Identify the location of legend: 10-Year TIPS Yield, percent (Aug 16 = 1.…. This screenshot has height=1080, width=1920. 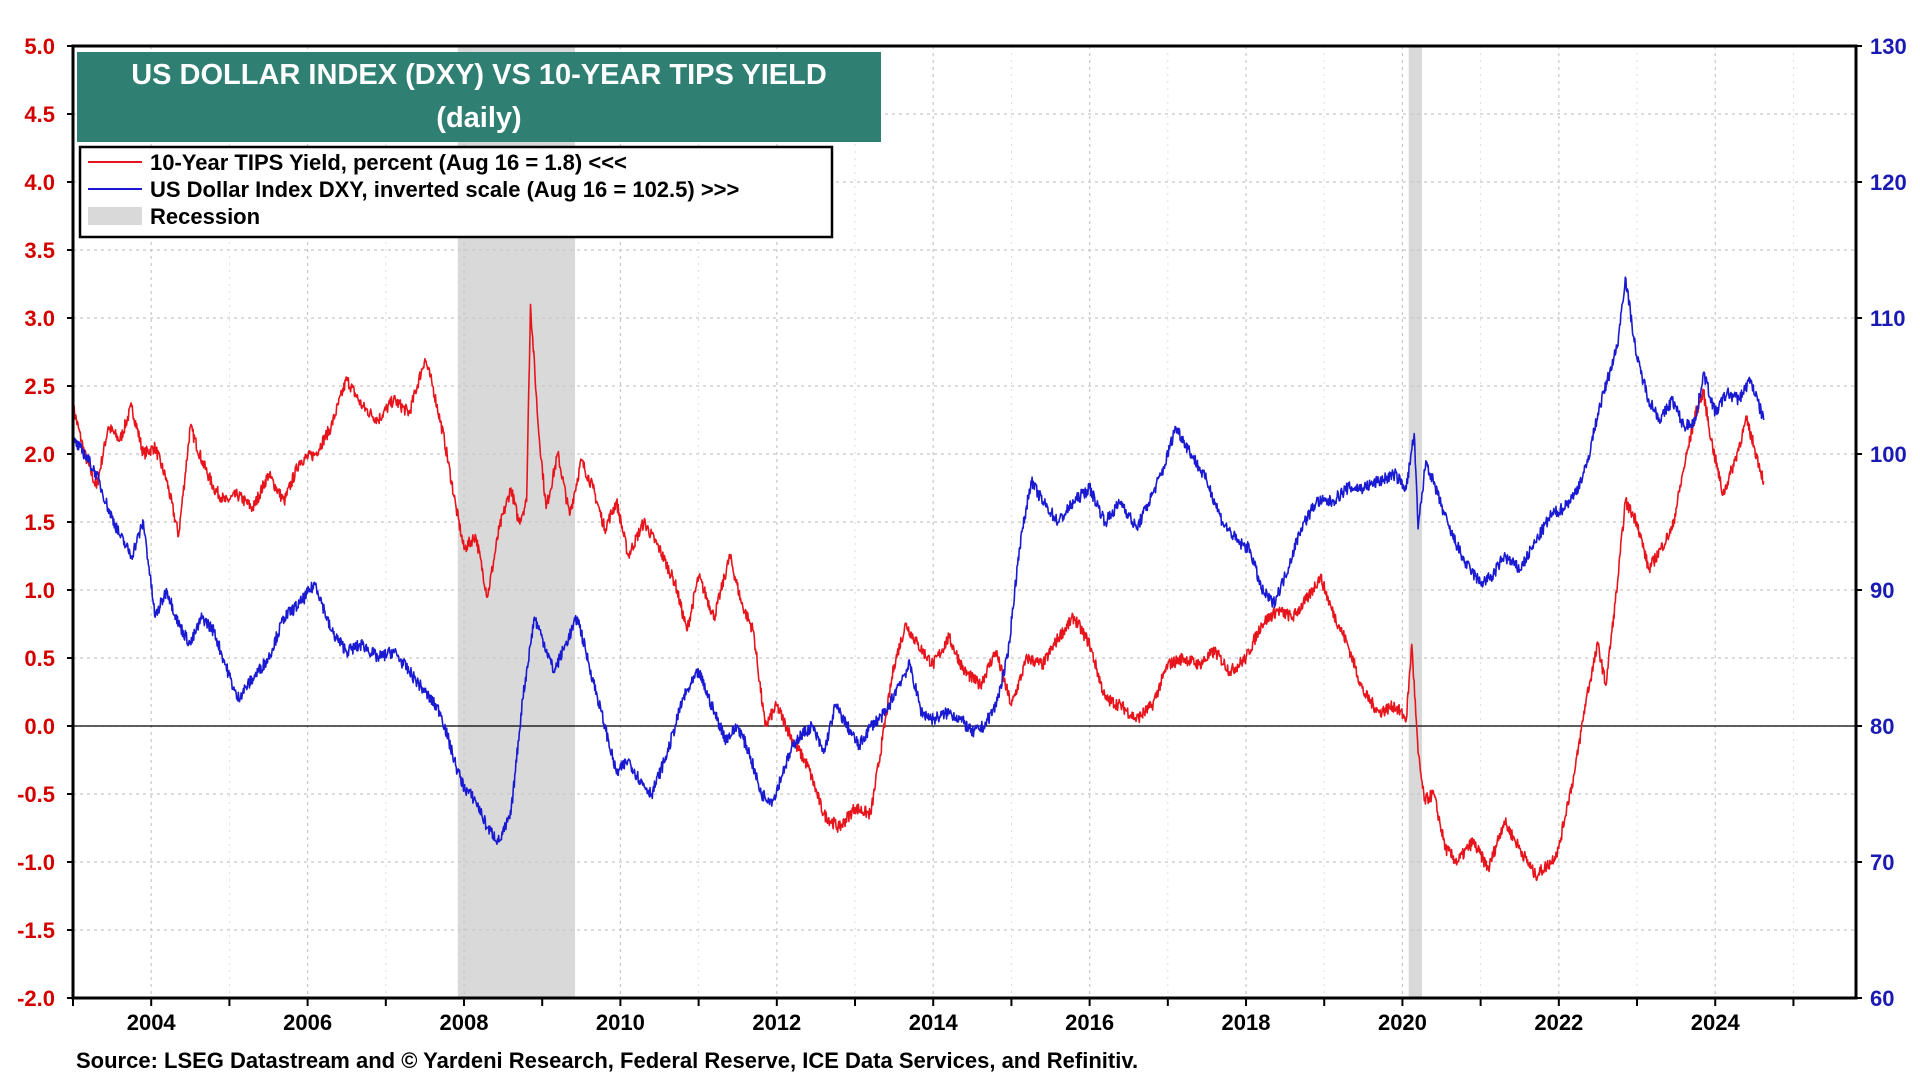
(456, 192).